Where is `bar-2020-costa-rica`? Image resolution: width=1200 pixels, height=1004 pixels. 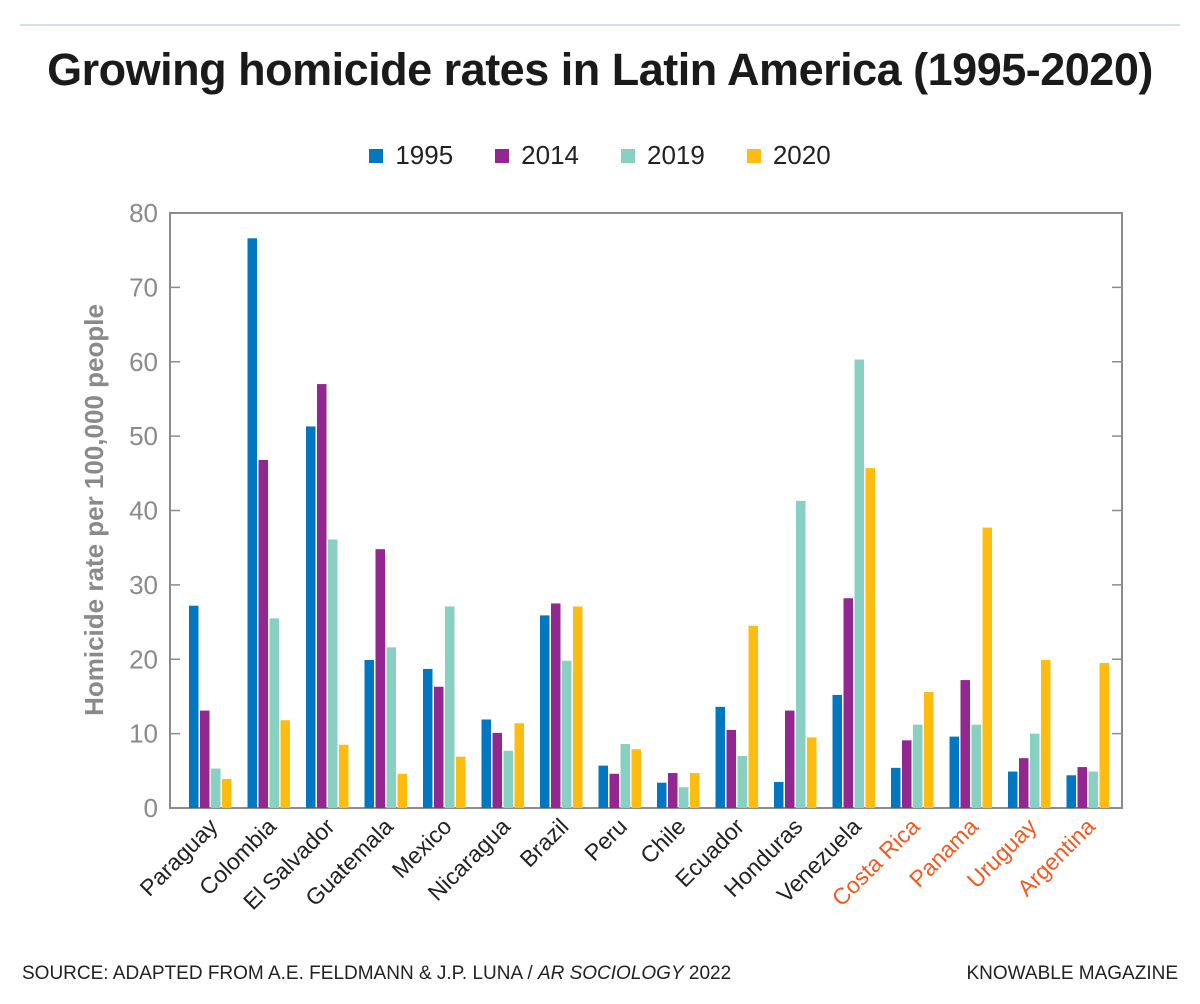 bar-2020-costa-rica is located at coordinates (929, 749).